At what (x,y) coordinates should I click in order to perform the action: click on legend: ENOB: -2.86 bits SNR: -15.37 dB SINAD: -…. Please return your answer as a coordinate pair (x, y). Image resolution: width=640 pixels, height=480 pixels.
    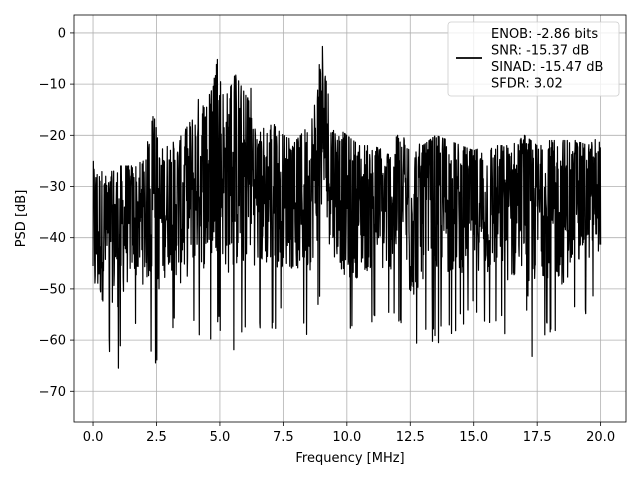
    Looking at the image, I should click on (533, 59).